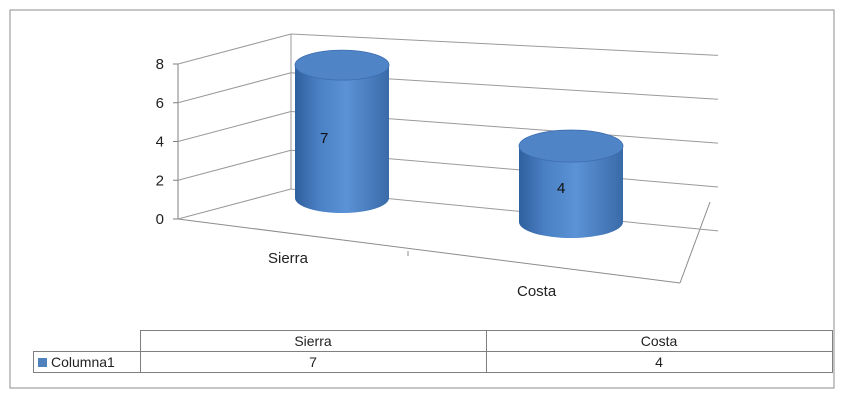 This screenshot has width=844, height=394. I want to click on data-labels: 74, so click(442, 163).